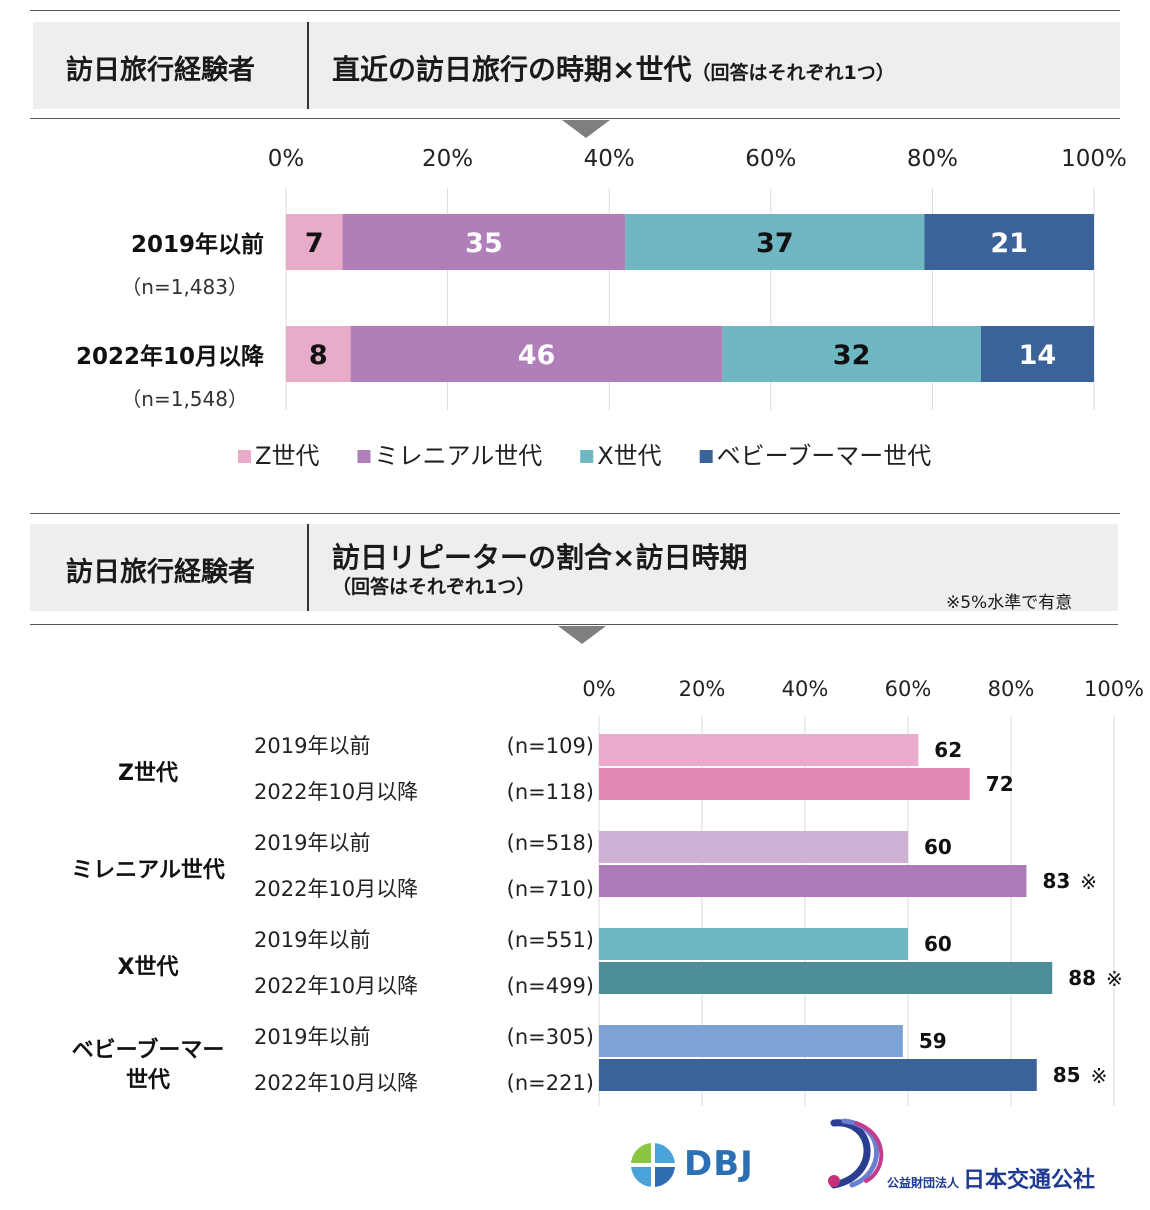  What do you see at coordinates (702, 689) in the screenshot?
I see `chart2-tick-label: 20%` at bounding box center [702, 689].